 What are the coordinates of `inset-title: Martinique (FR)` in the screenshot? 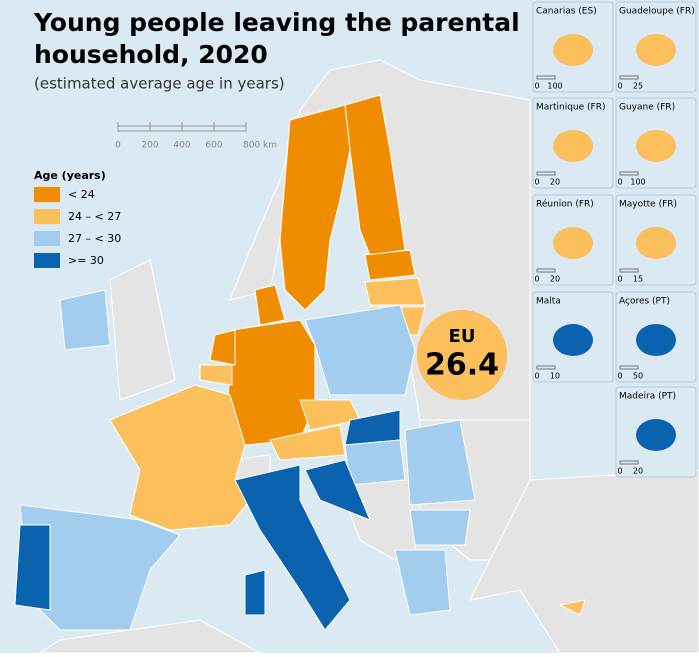 It's located at (570, 108).